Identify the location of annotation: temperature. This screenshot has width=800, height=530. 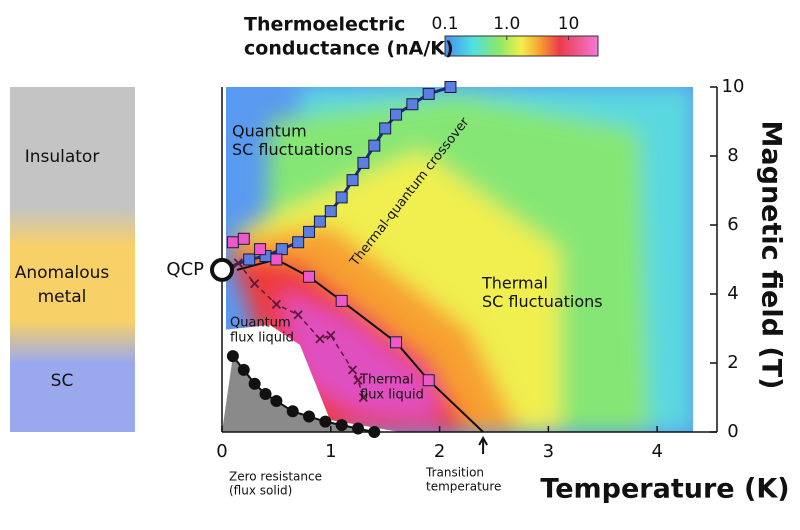
(463, 486).